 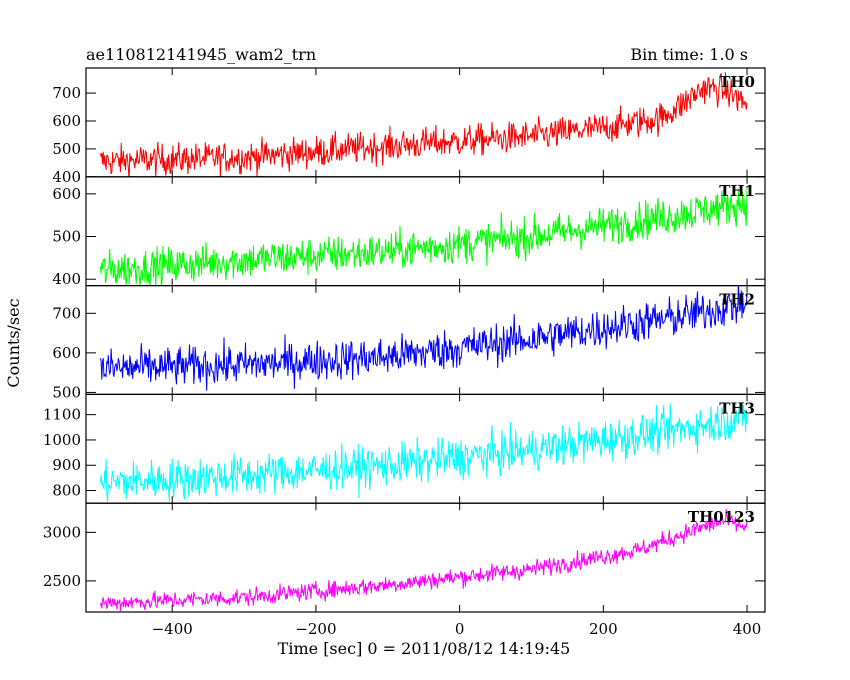 What do you see at coordinates (62, 532) in the screenshot?
I see `y-tick-label: 3000` at bounding box center [62, 532].